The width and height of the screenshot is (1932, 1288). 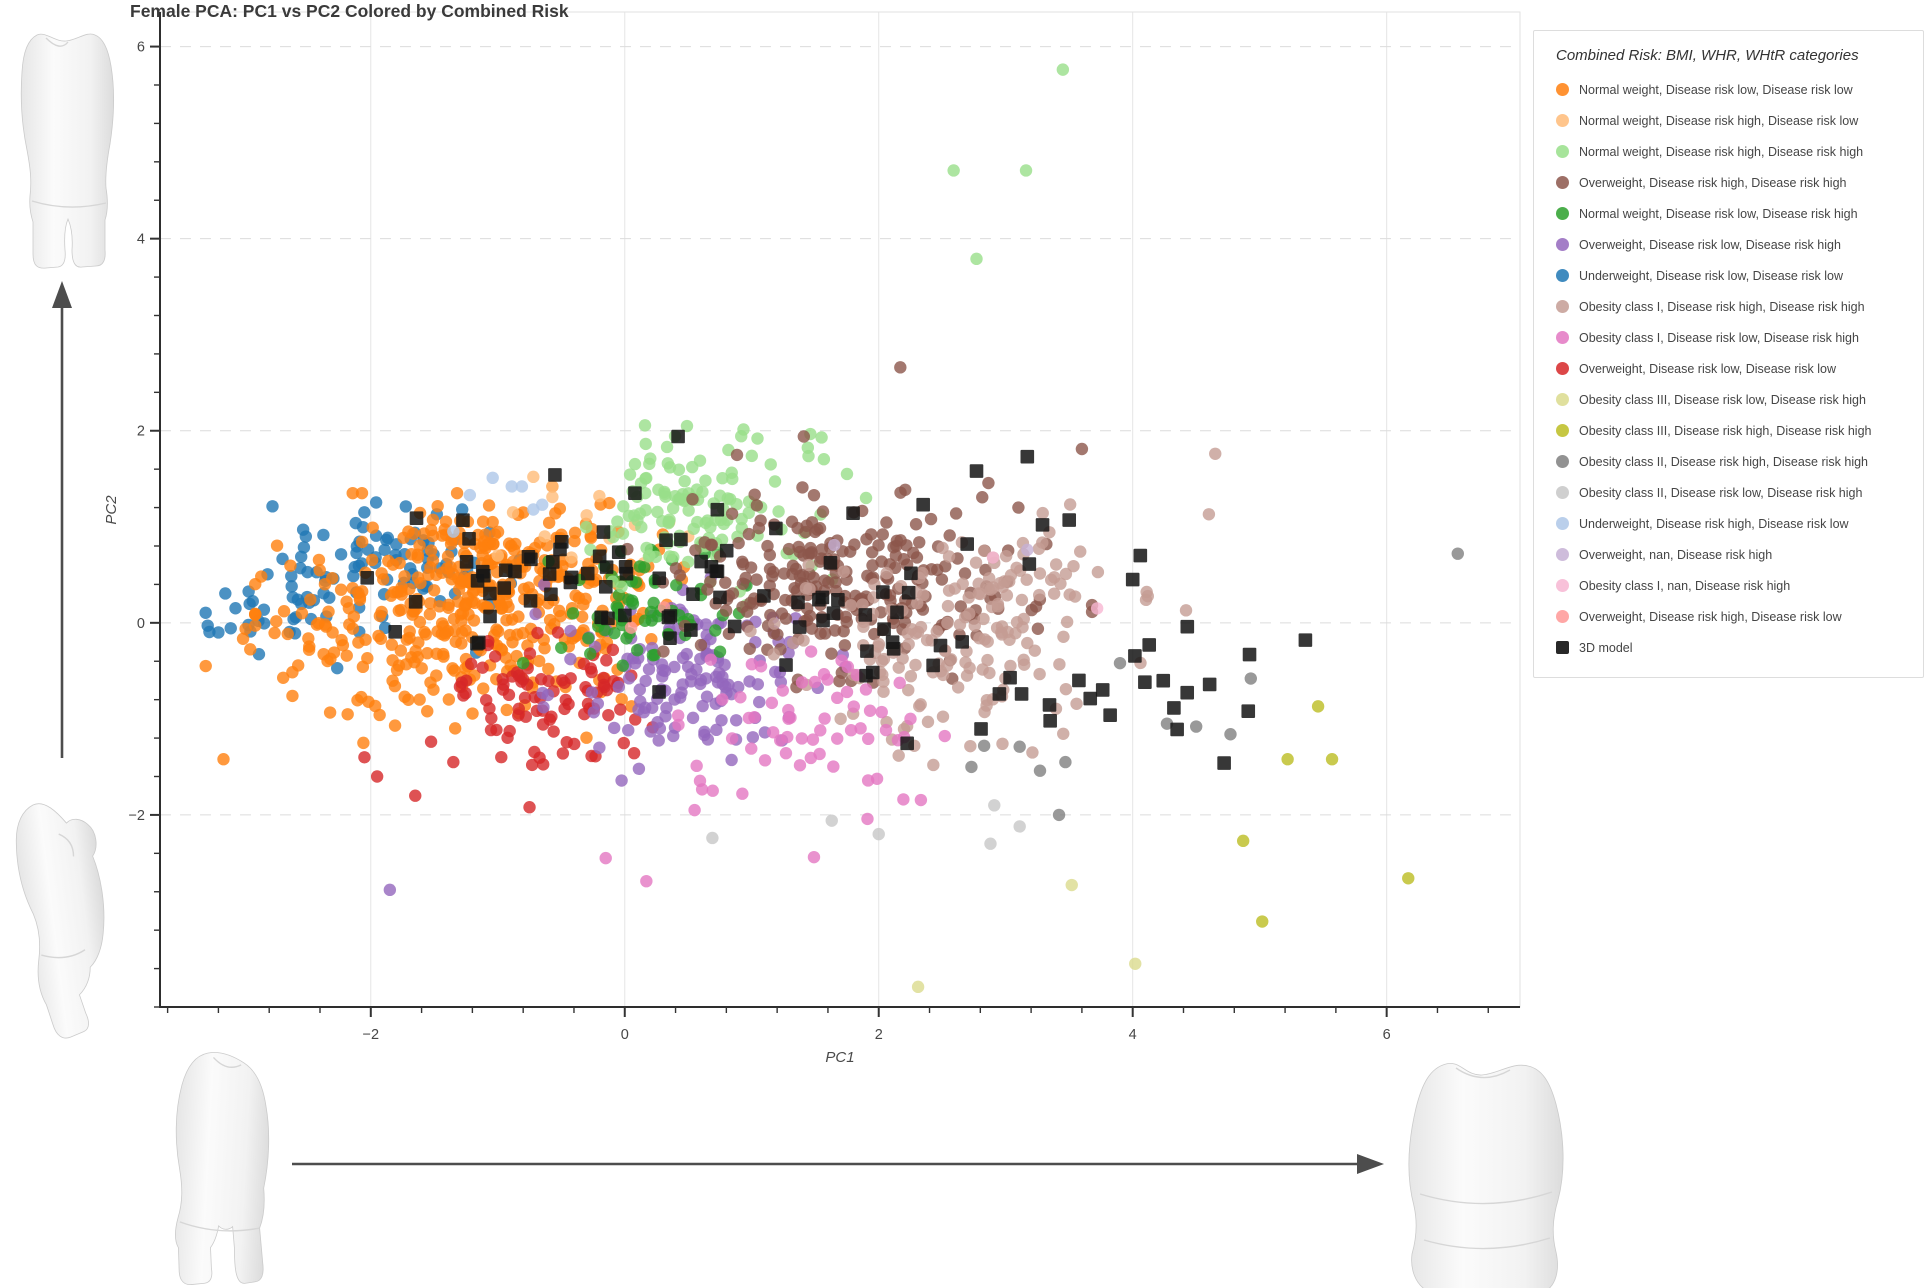 I want to click on series-over_low_low, so click(x=508, y=720).